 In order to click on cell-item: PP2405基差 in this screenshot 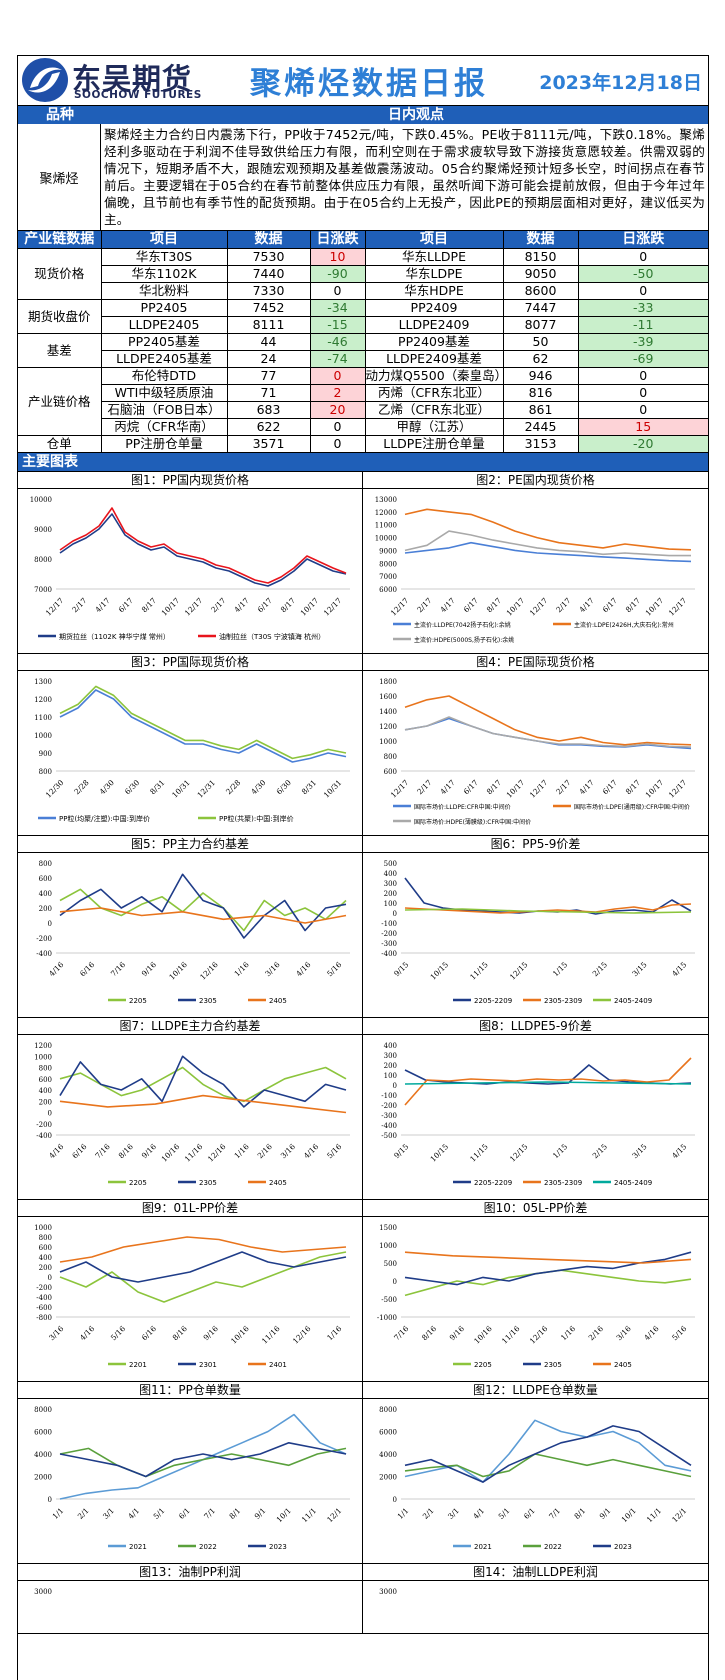, I will do `click(164, 341)`.